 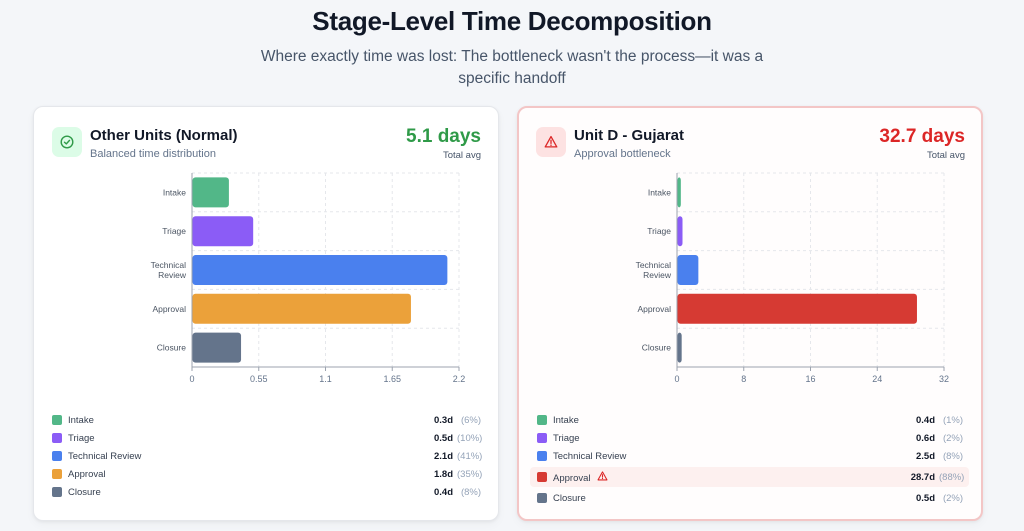 I want to click on legend-percent: (10%), so click(x=470, y=438).